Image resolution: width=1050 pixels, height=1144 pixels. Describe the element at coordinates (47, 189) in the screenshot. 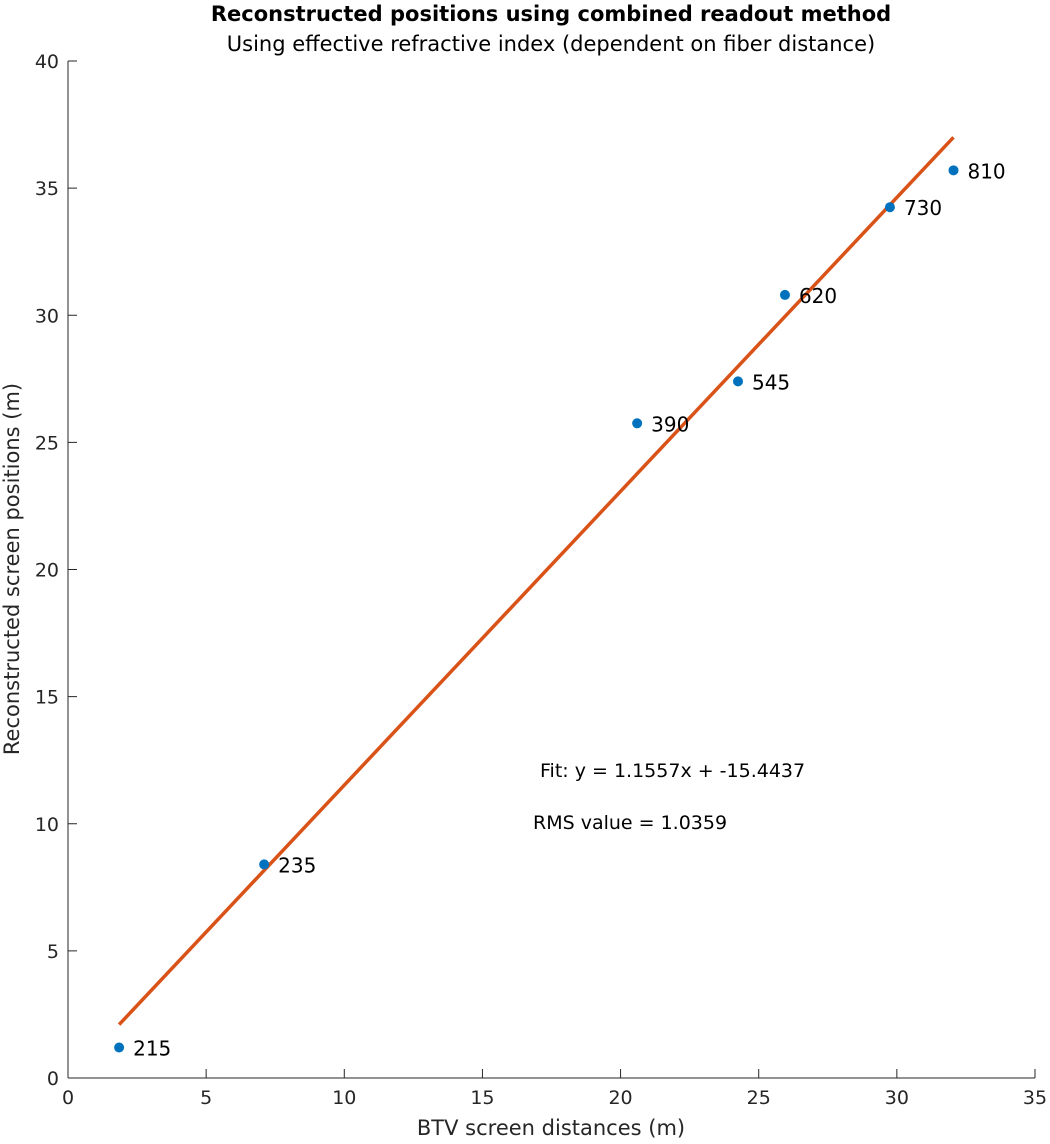

I see `y-tick-label: 35` at that location.